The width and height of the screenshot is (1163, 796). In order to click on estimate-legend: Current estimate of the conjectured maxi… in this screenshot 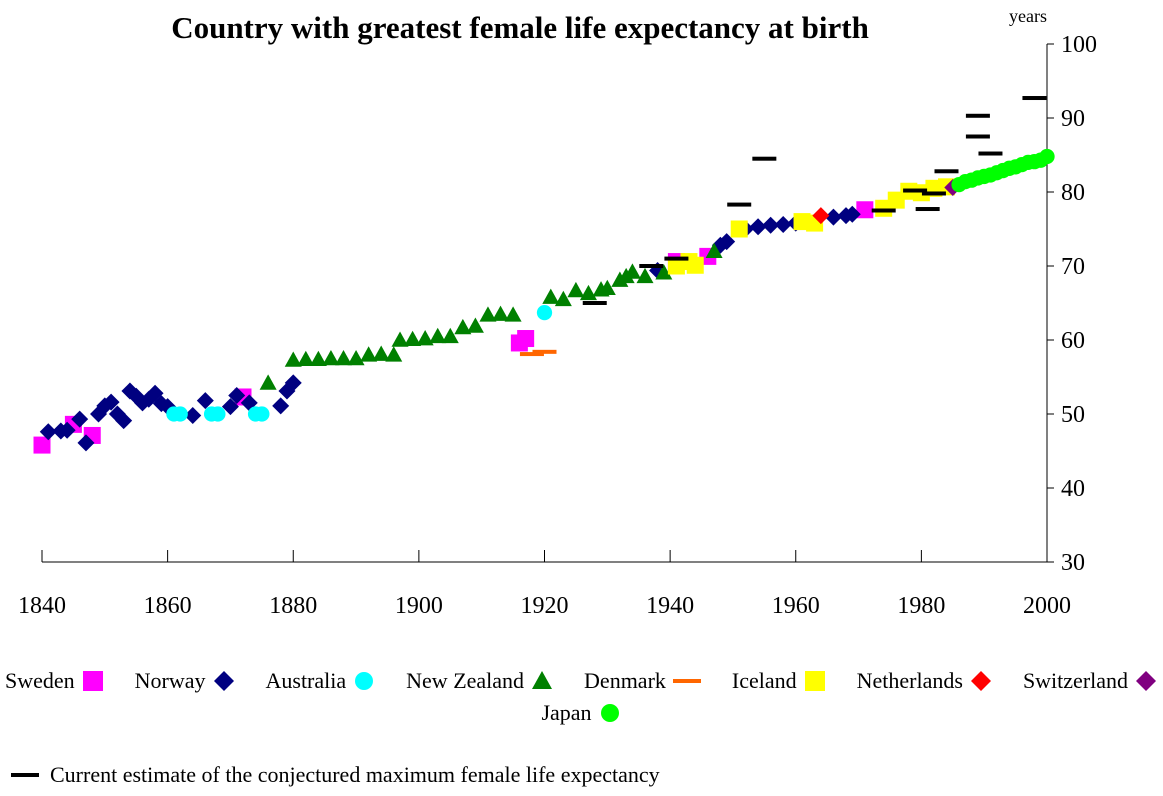, I will do `click(335, 775)`.